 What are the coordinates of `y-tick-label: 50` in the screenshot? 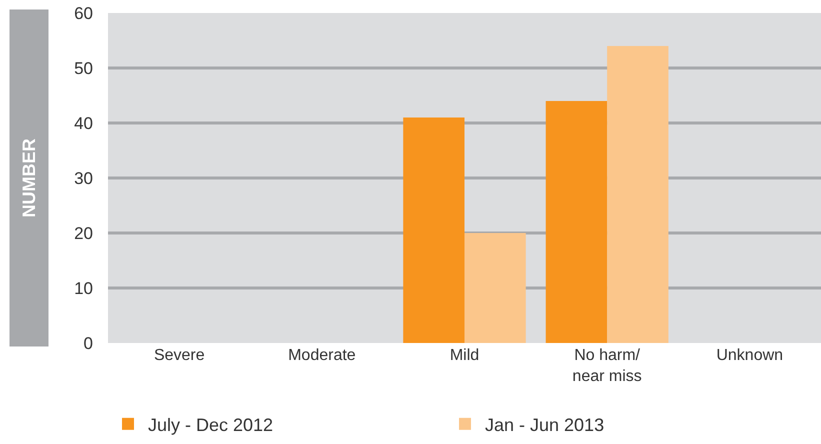 It's located at (83, 68).